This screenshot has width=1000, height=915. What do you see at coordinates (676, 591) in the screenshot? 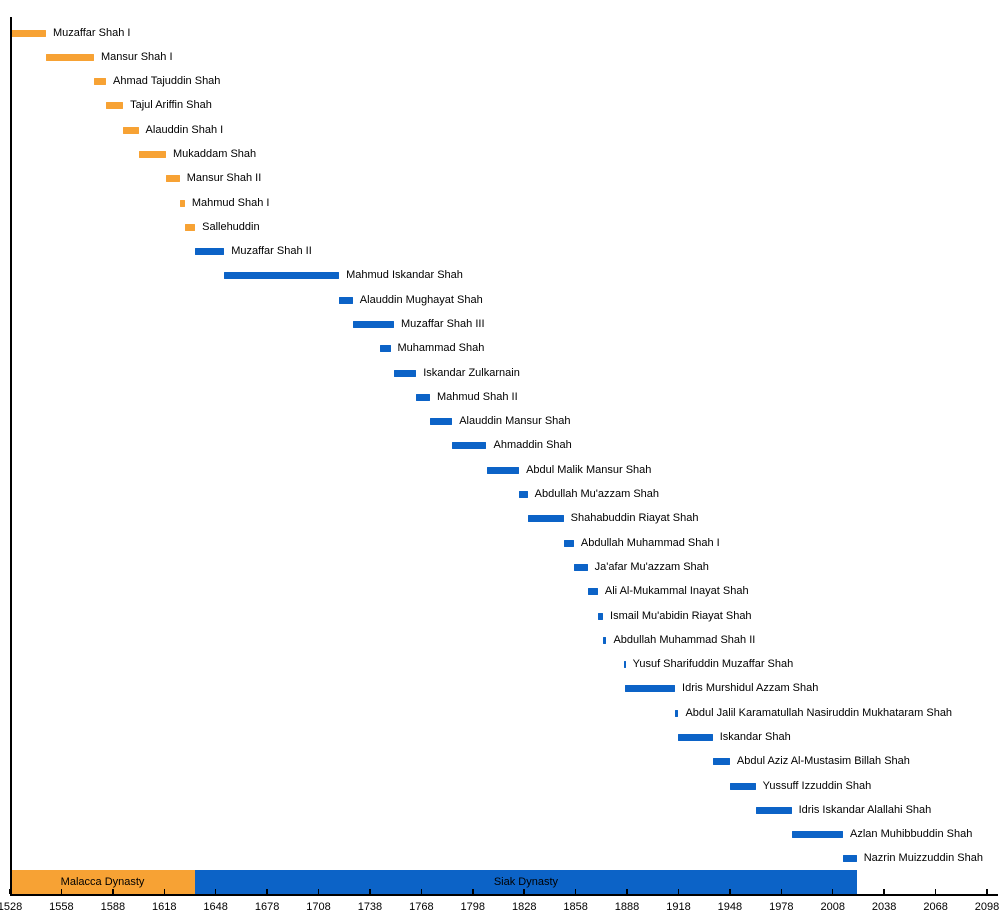
I see `ruler-label: Ali Al-Mukammal Inayat Shah` at bounding box center [676, 591].